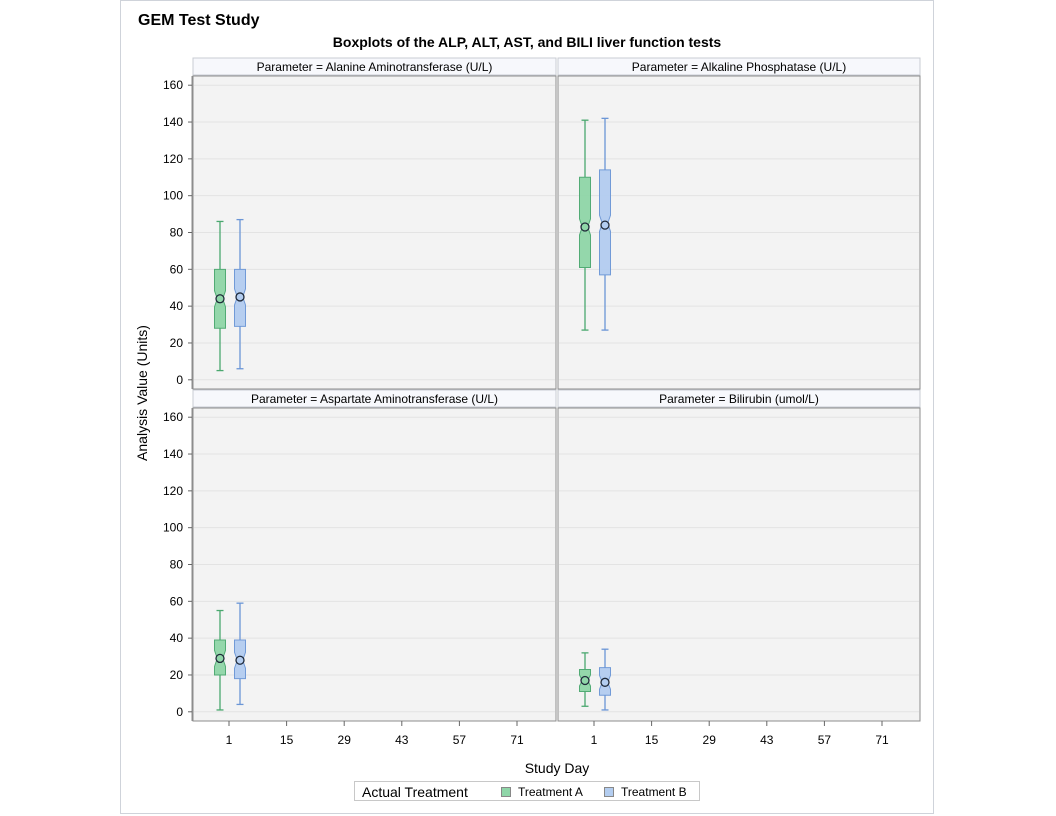  I want to click on legend-item-label: Treatment B, so click(654, 792).